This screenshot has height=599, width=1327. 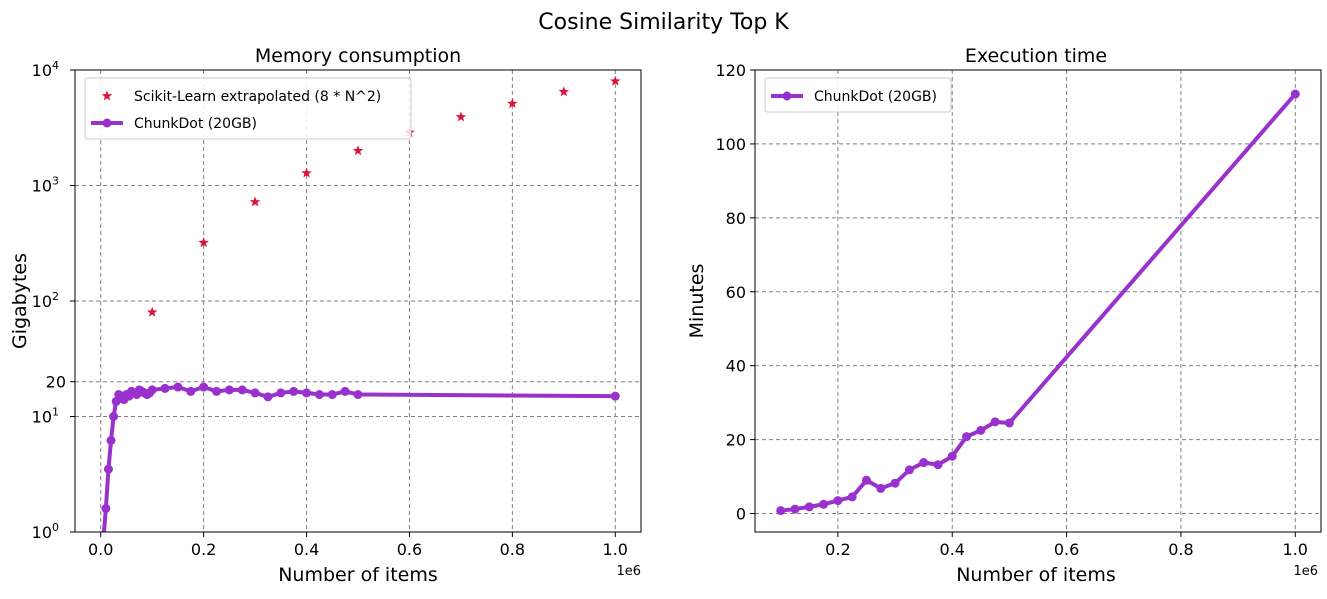 I want to click on execution-chart-x-tick-label: 0.8, so click(x=1180, y=549).